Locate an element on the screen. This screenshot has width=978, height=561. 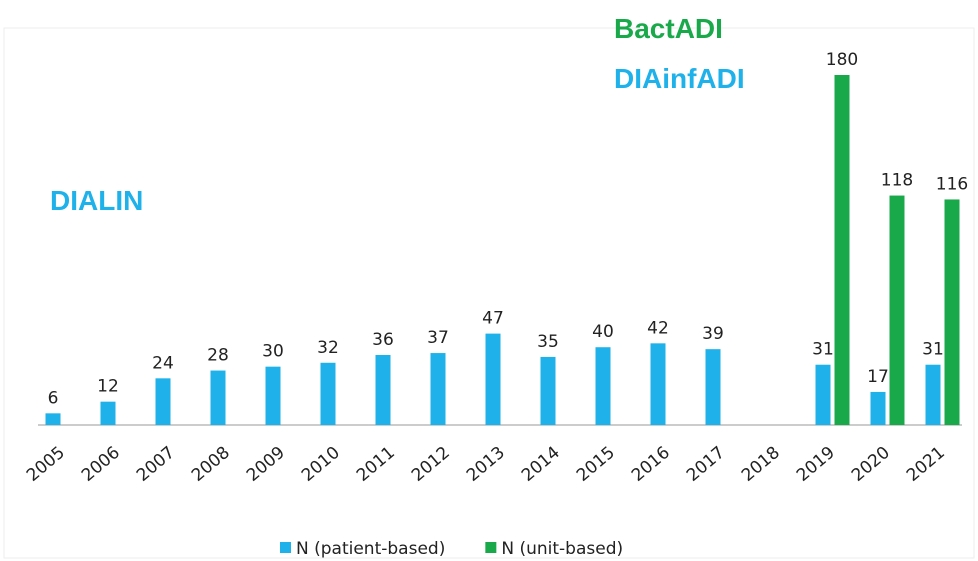
data-label: 47 is located at coordinates (493, 319).